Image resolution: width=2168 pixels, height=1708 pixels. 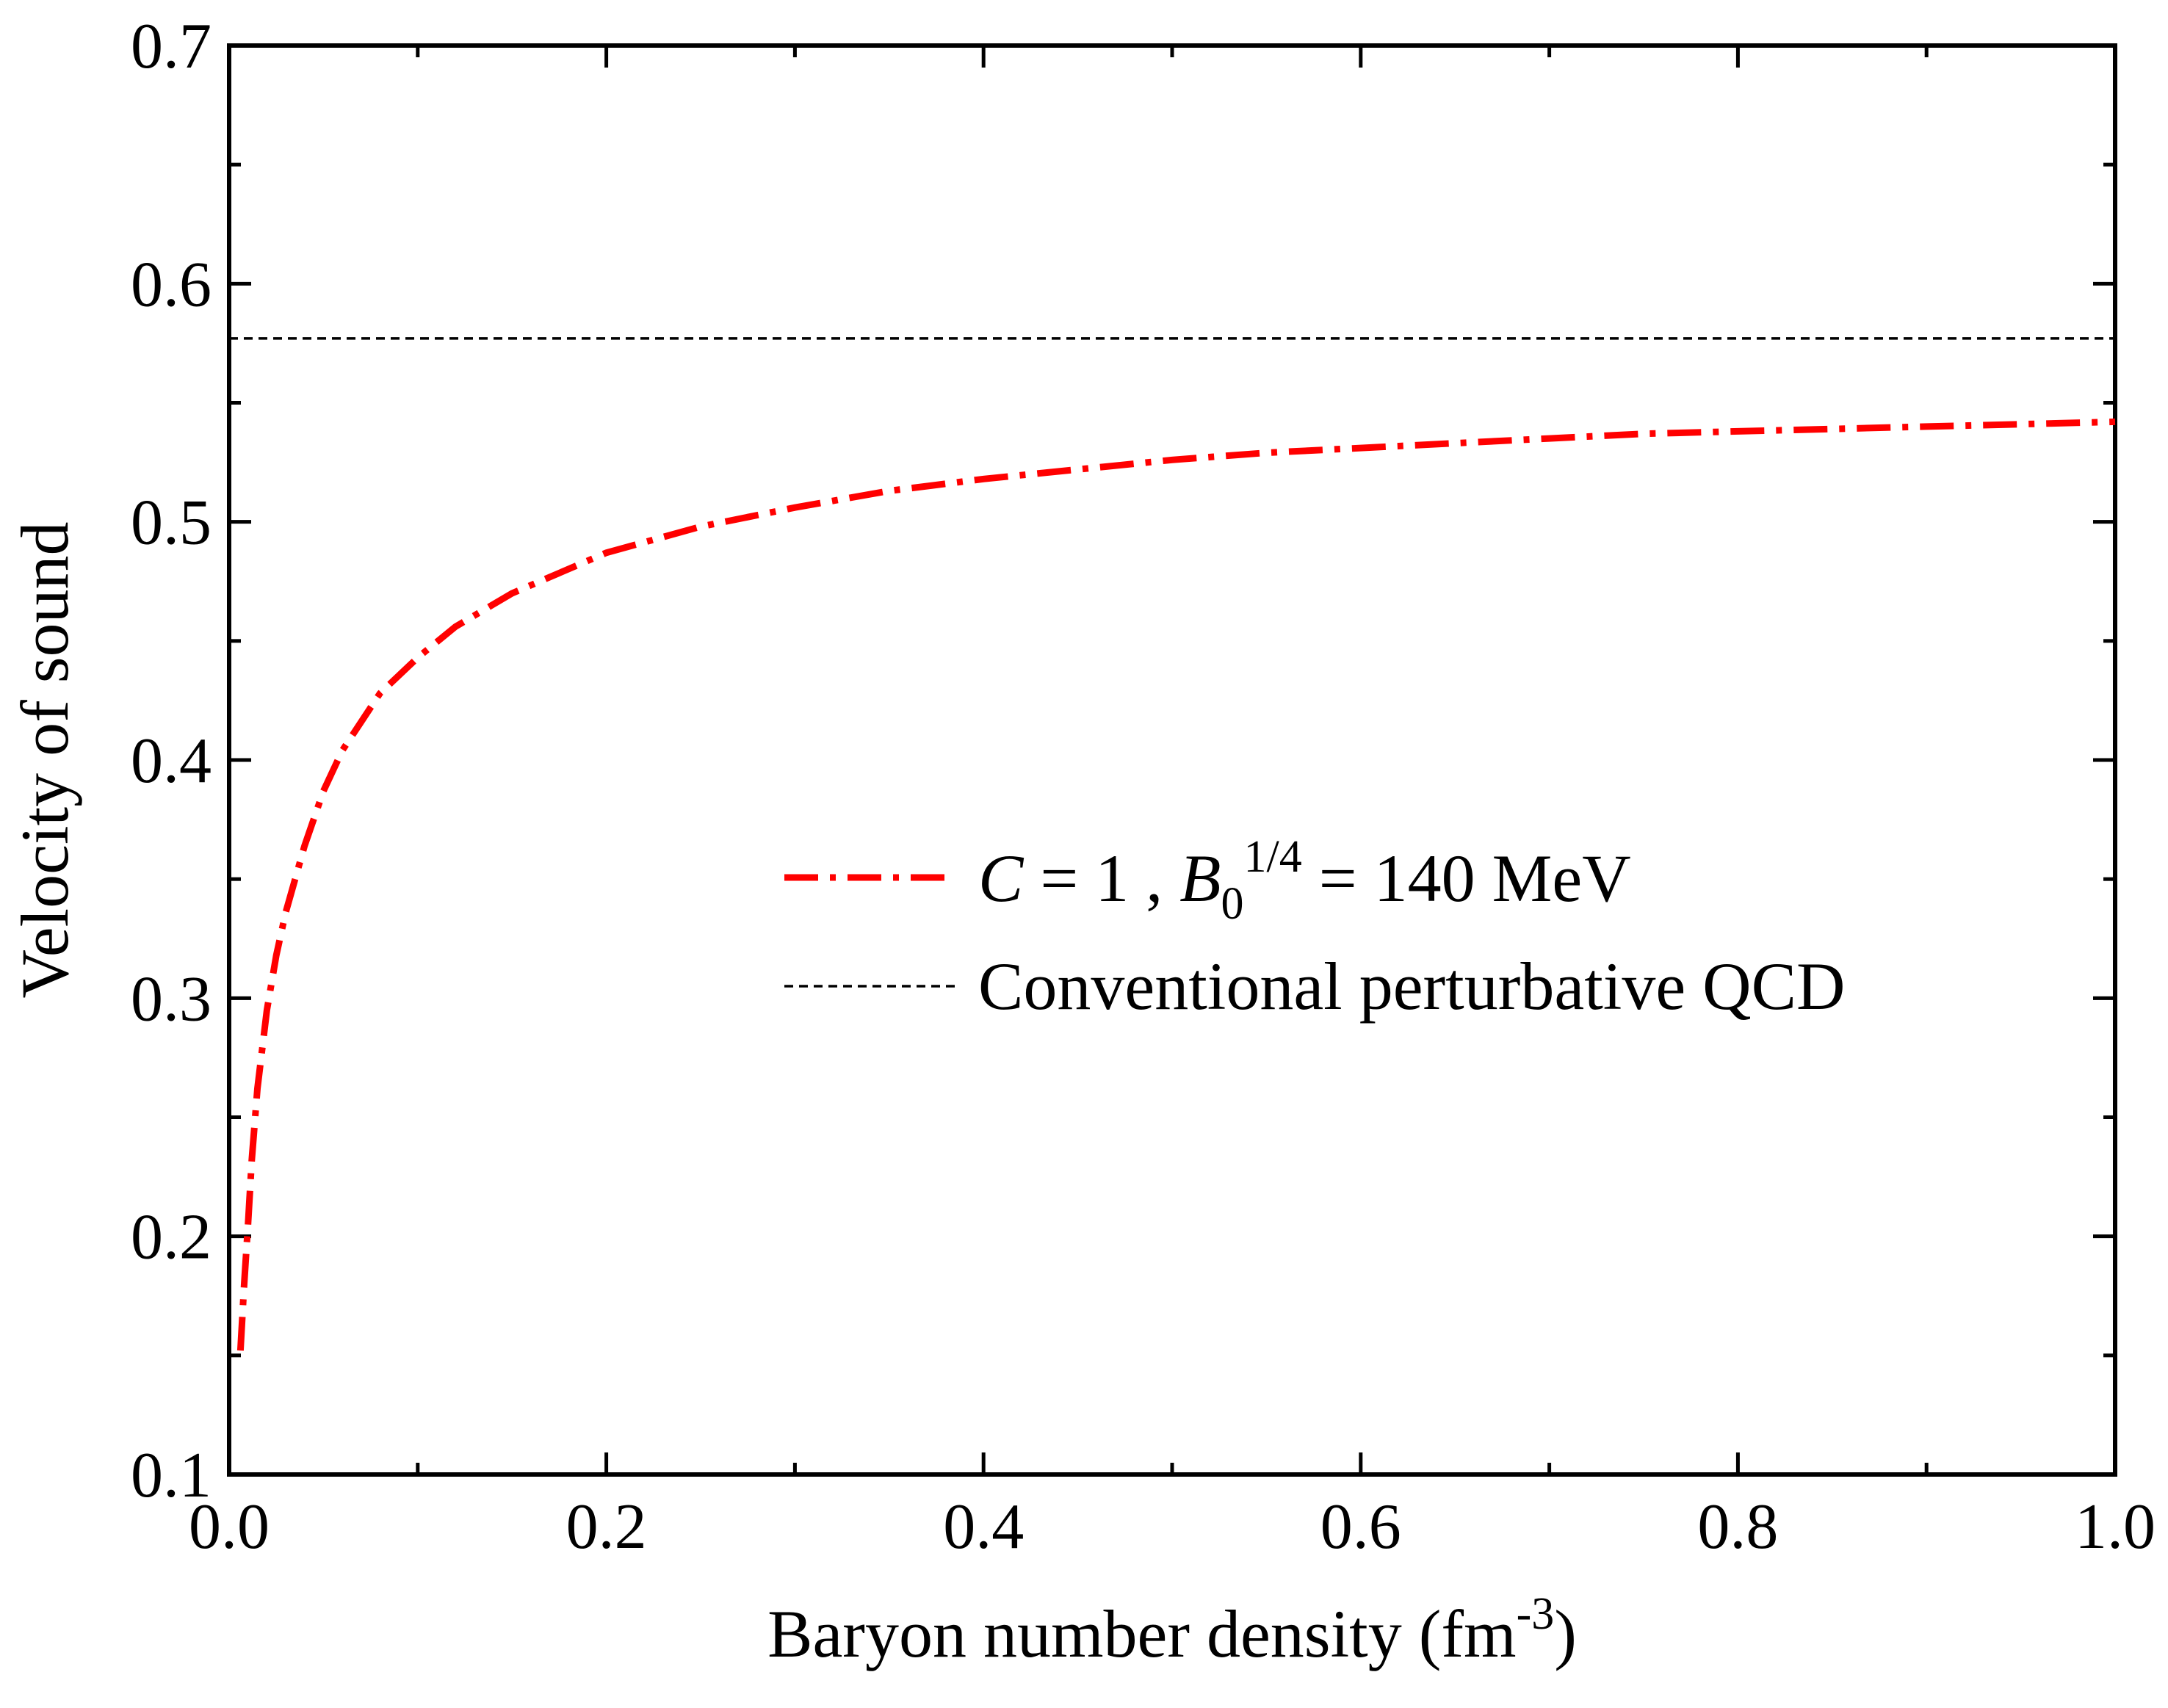 I want to click on y-tick-label: 0.1, so click(x=171, y=1475).